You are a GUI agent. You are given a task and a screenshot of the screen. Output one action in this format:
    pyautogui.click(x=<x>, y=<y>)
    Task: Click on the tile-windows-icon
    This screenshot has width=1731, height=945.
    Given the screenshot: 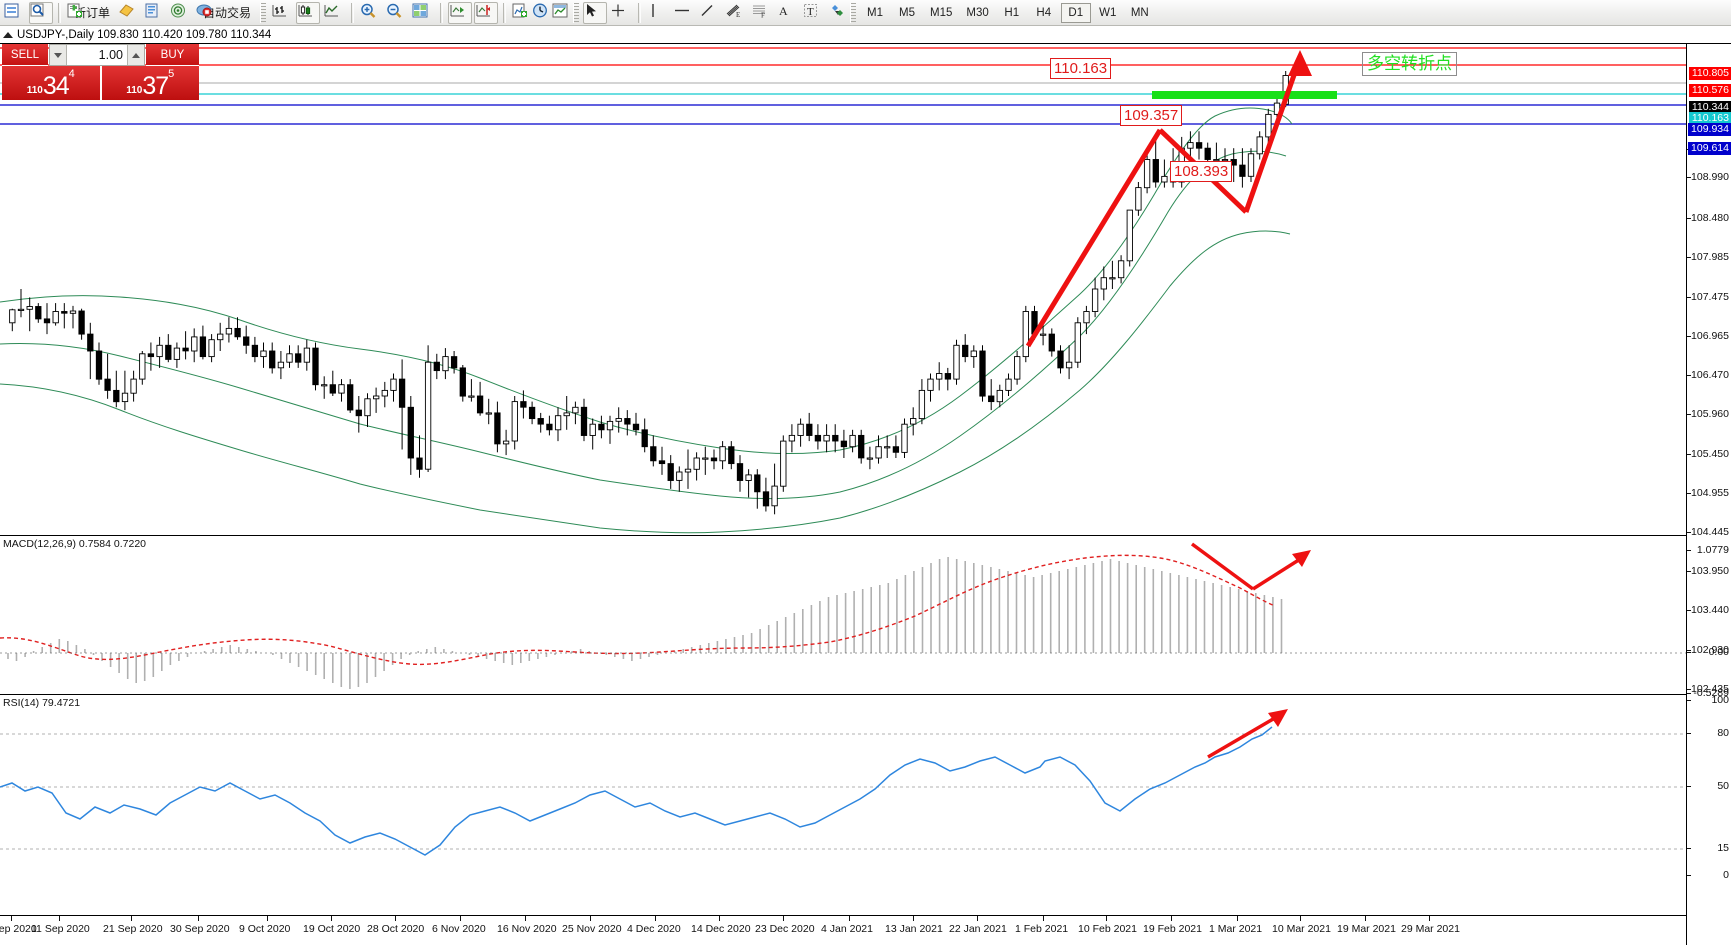 What is the action you would take?
    pyautogui.click(x=423, y=13)
    